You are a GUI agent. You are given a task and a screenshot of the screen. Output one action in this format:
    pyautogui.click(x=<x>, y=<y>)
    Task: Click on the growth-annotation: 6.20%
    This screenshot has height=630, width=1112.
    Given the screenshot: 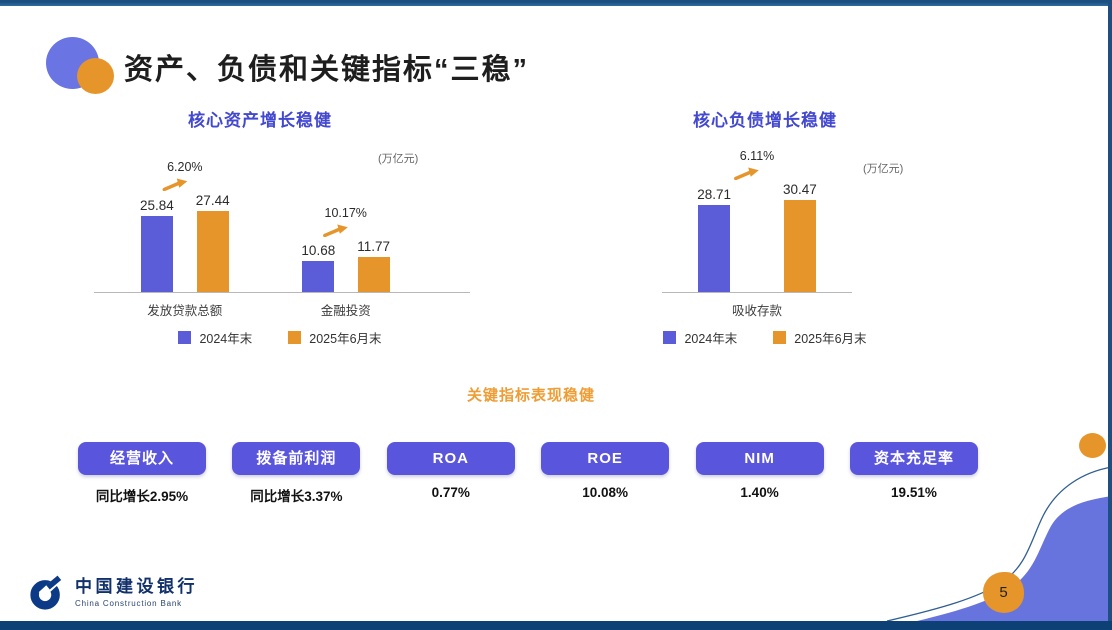 What is the action you would take?
    pyautogui.click(x=182, y=174)
    